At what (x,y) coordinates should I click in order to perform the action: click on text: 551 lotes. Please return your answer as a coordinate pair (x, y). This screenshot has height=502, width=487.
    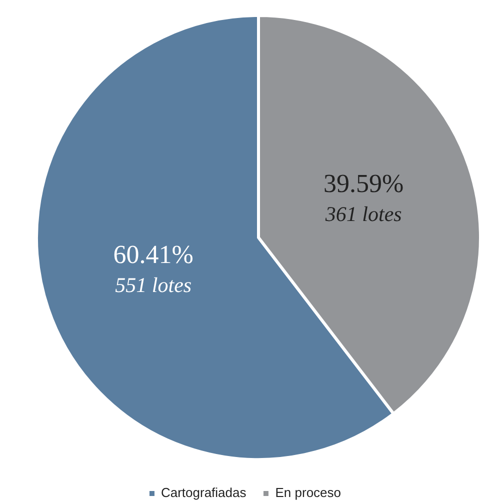
    Looking at the image, I should click on (153, 285).